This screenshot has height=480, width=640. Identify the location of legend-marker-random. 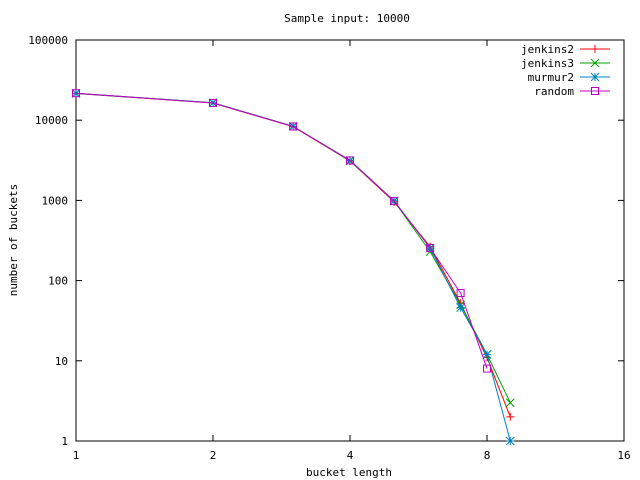
(595, 91).